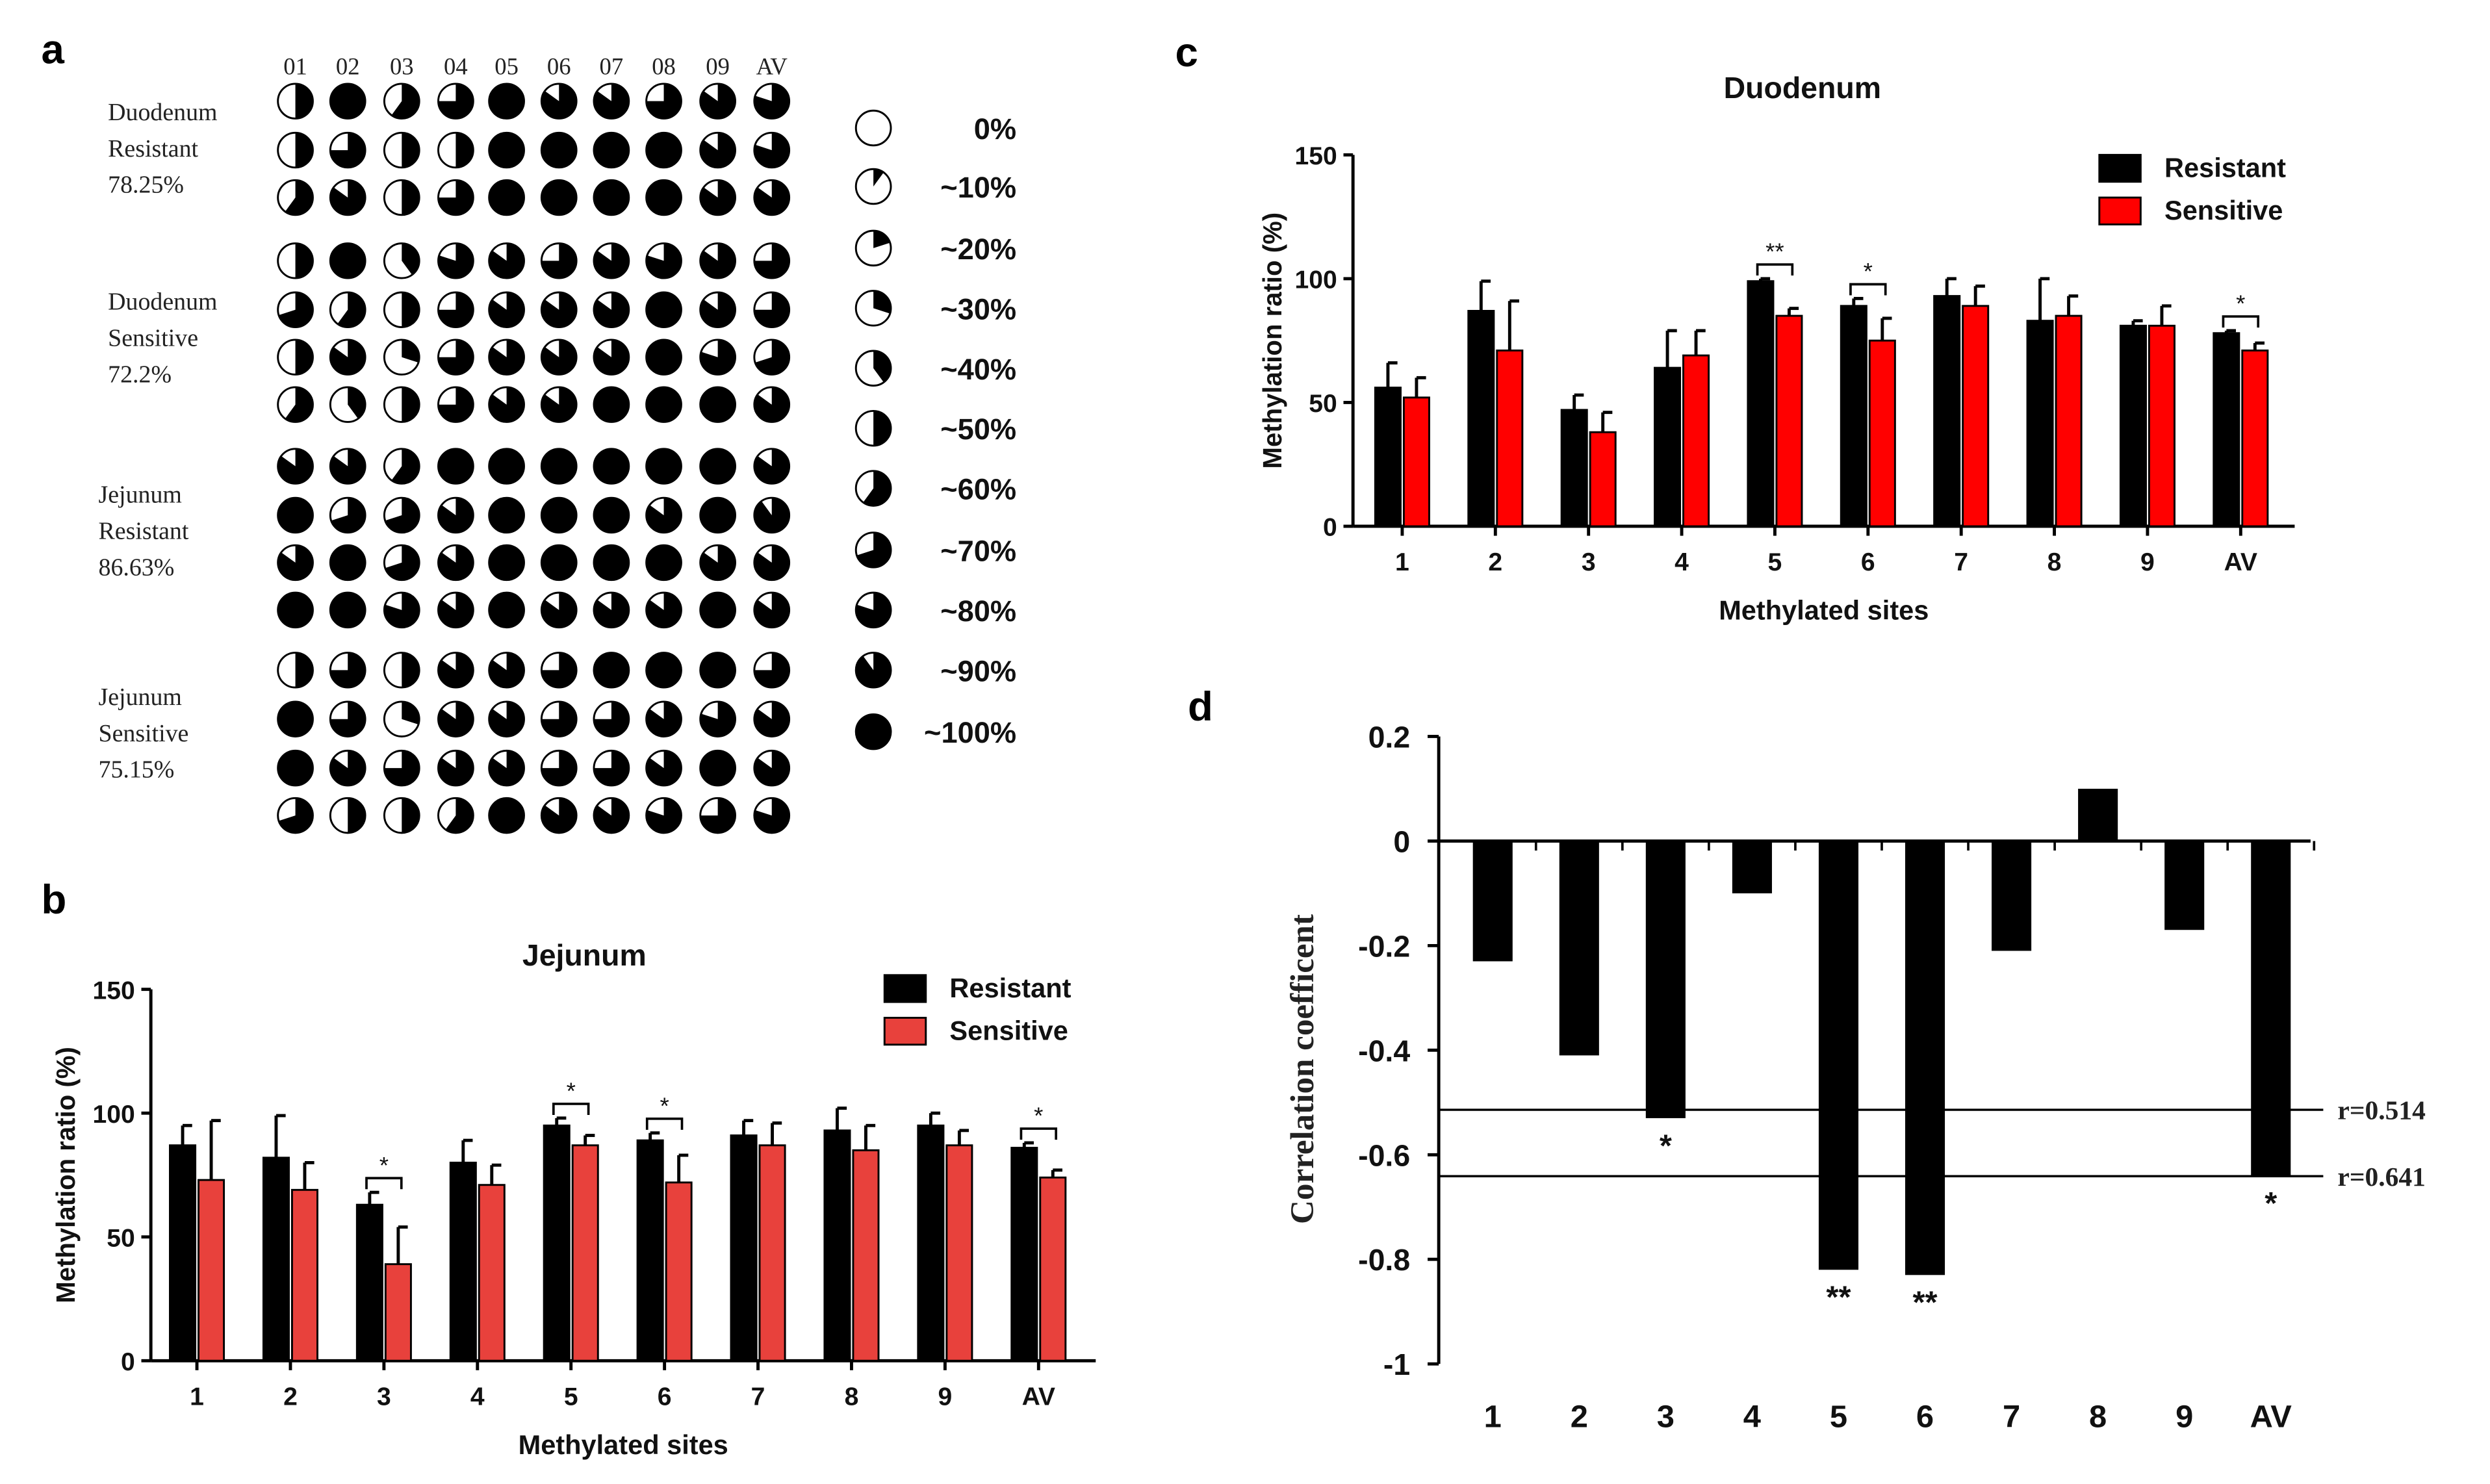  Describe the element at coordinates (2381, 1177) in the screenshot. I see `reference-line-label: r=0.641` at that location.